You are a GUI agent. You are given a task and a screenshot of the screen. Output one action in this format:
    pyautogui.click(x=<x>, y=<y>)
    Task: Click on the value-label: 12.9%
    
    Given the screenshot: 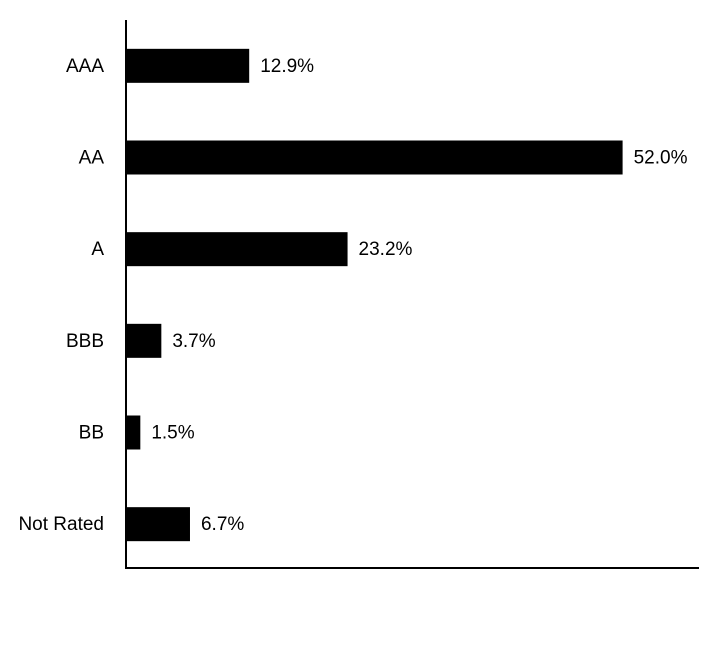 What is the action you would take?
    pyautogui.click(x=287, y=66)
    